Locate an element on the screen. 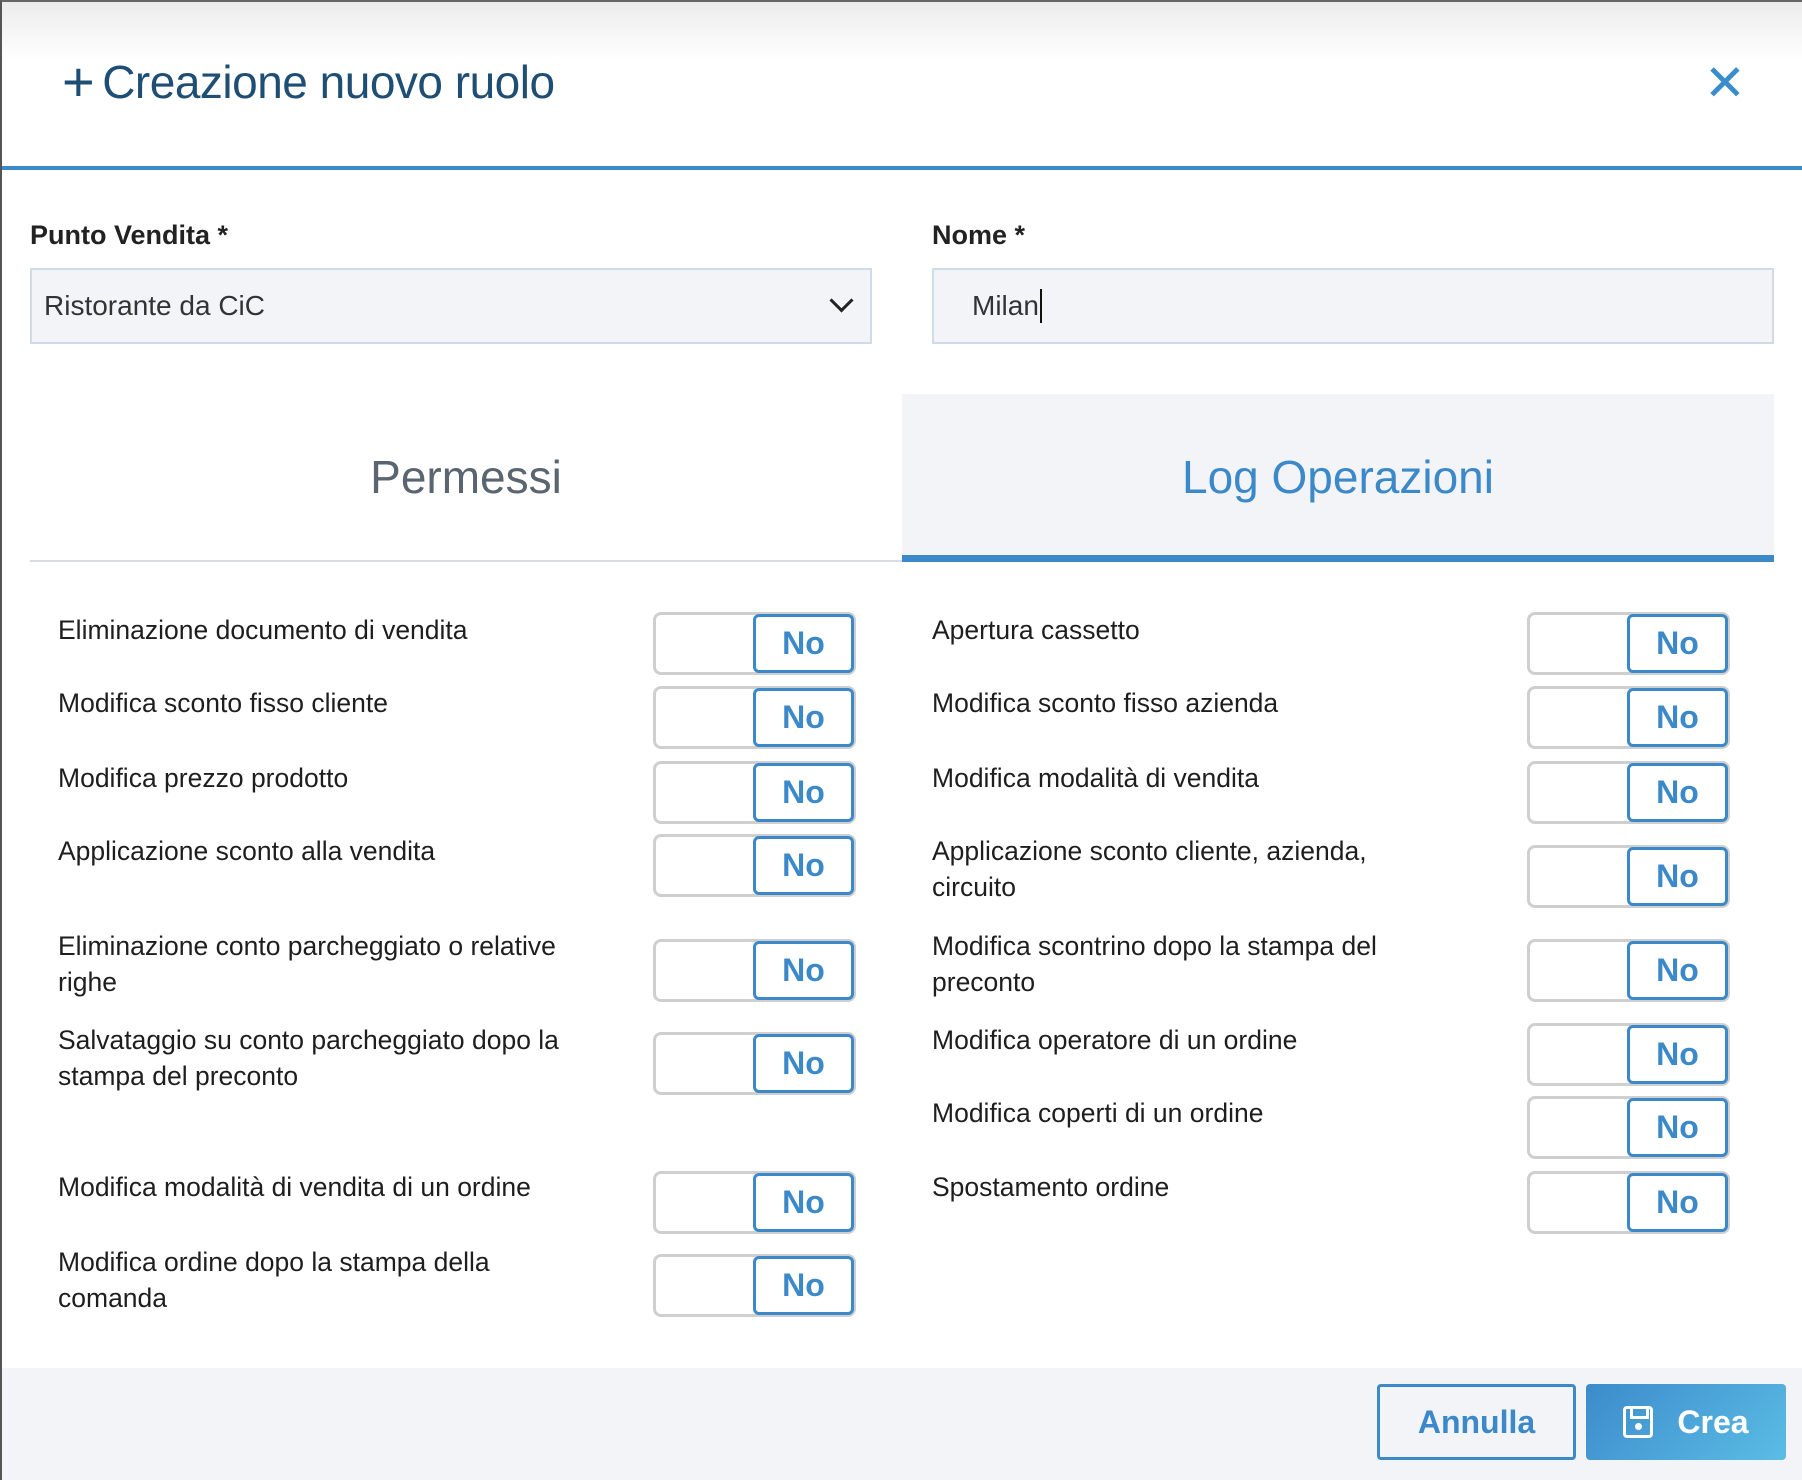  punto-vendita-select: Ristorante da CiC is located at coordinates (451, 306).